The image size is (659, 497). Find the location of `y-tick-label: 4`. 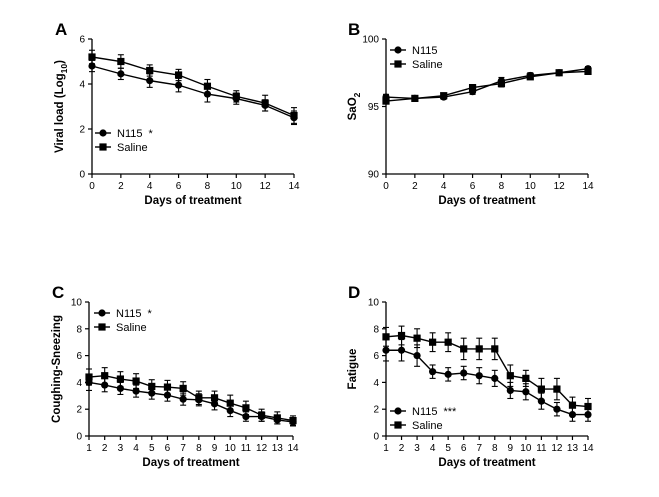

y-tick-label: 4 is located at coordinates (376, 383).